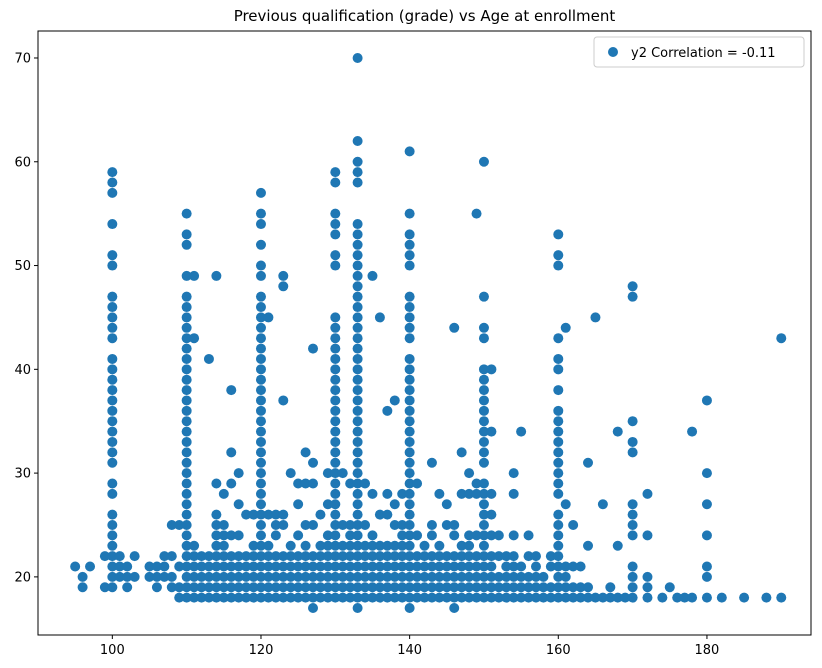  Describe the element at coordinates (613, 52) in the screenshot. I see `legend-marker` at that location.